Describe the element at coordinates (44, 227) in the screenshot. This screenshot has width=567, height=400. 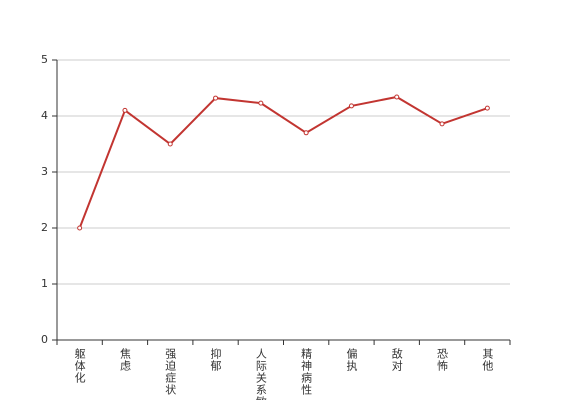
I see `y-tick-label: 2` at that location.